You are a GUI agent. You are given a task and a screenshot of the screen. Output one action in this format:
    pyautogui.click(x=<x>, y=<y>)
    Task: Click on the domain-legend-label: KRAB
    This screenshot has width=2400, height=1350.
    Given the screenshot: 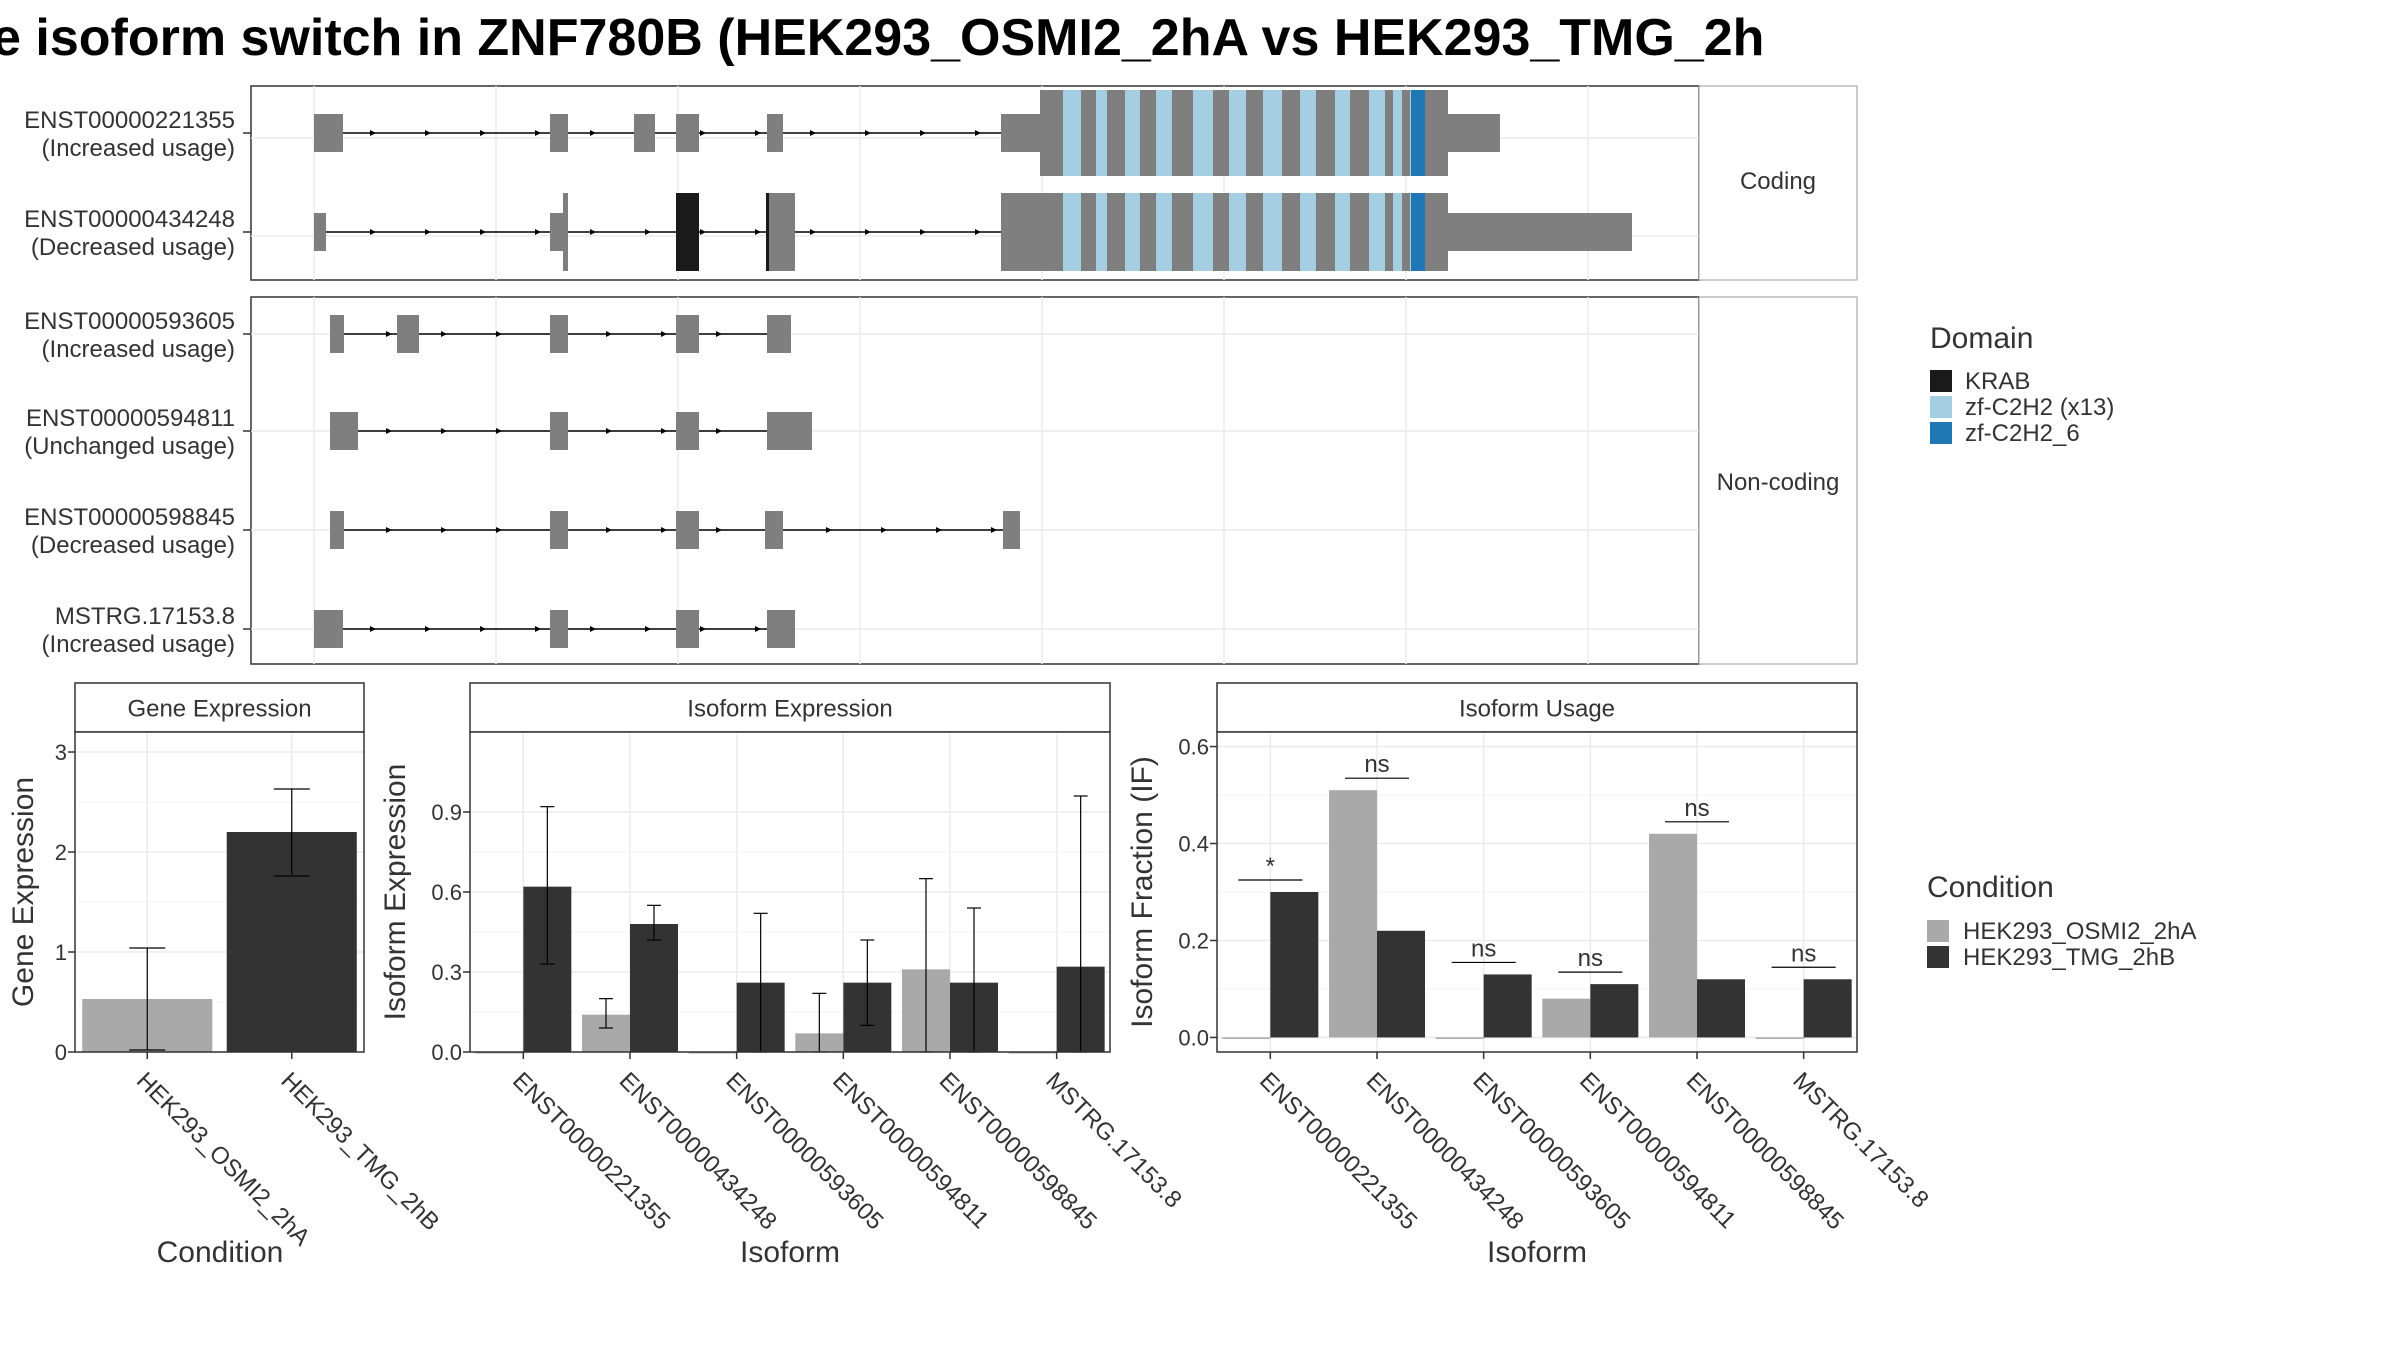 What is the action you would take?
    pyautogui.click(x=1997, y=381)
    